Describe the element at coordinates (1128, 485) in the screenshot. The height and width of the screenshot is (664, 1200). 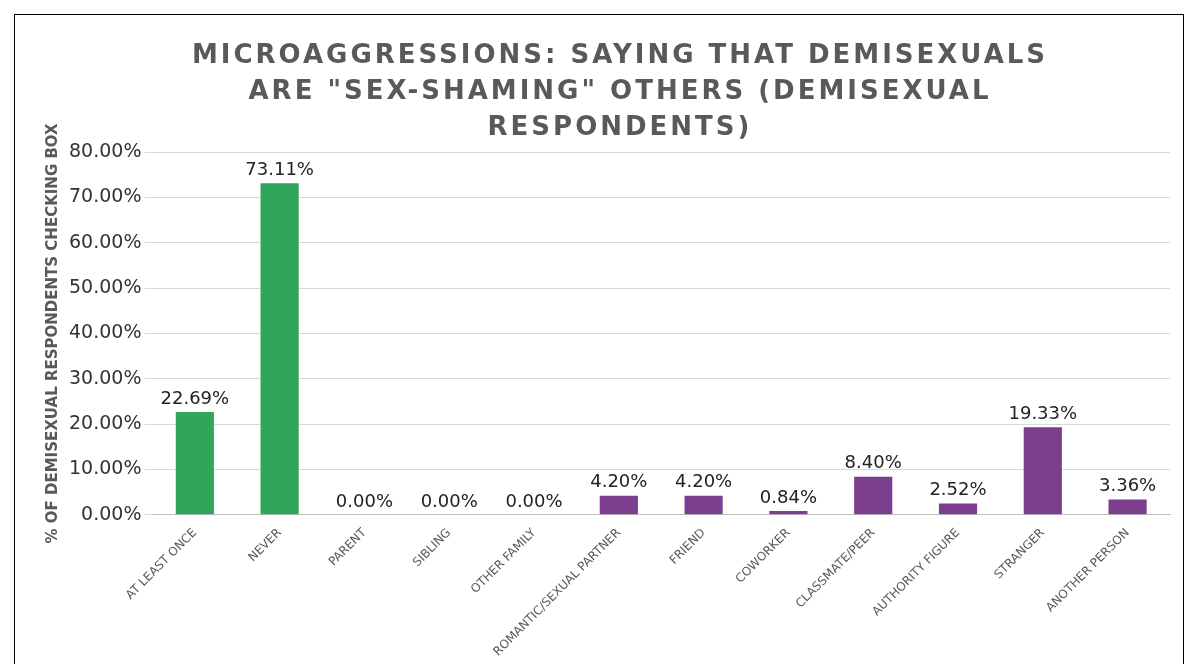
I see `data-label: 3.36%` at that location.